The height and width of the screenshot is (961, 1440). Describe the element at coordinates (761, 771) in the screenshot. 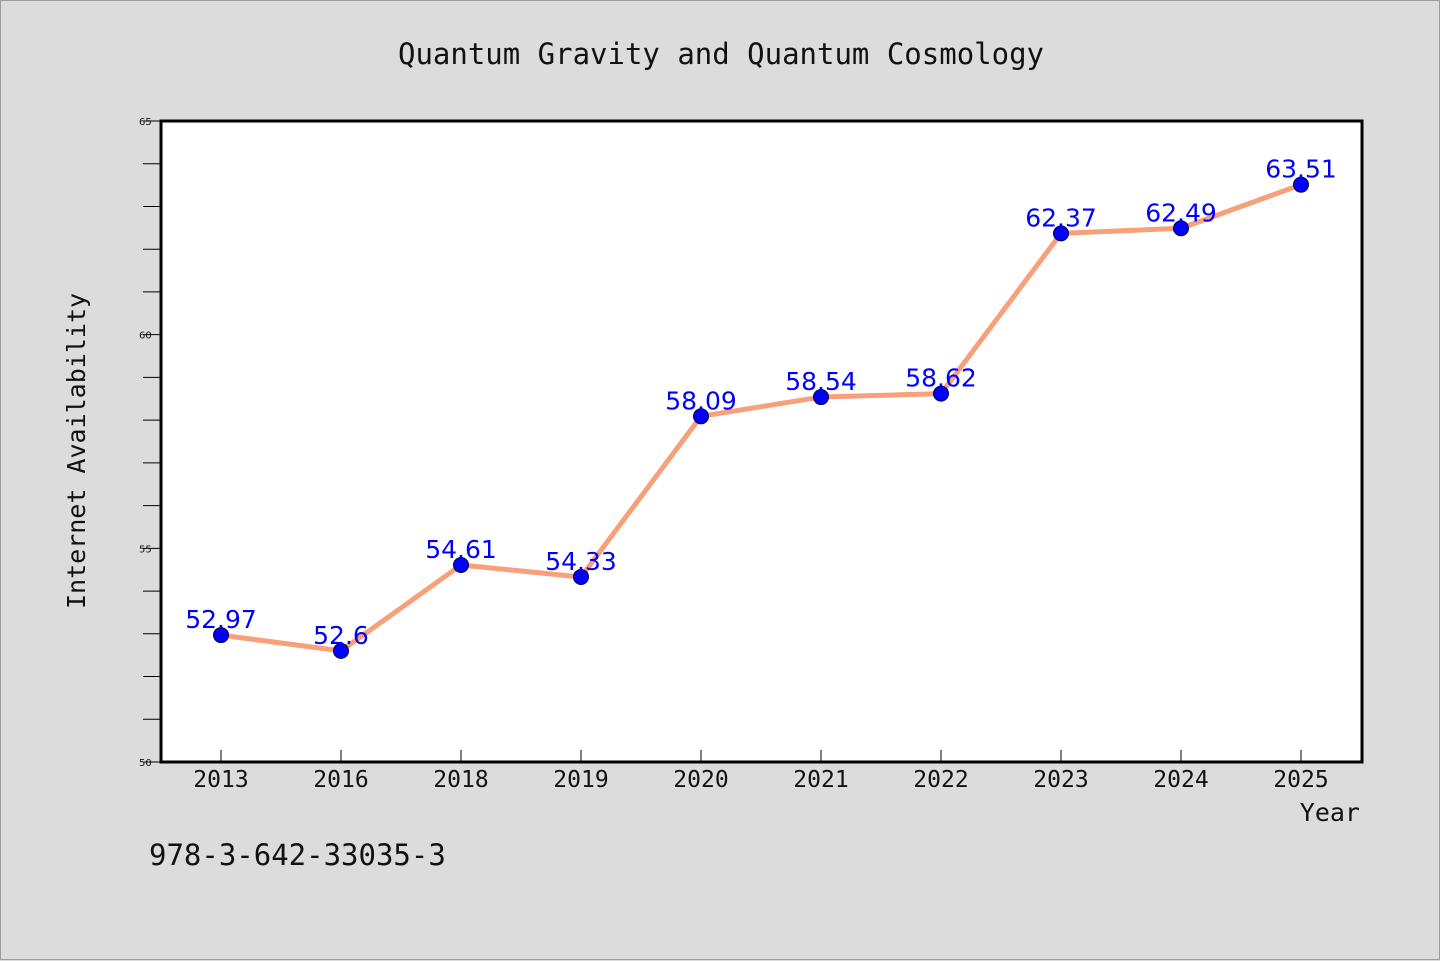

I see `x-axis: 2013 2016 2018 2019 2020 2021 2022 2023 2024 2025` at that location.